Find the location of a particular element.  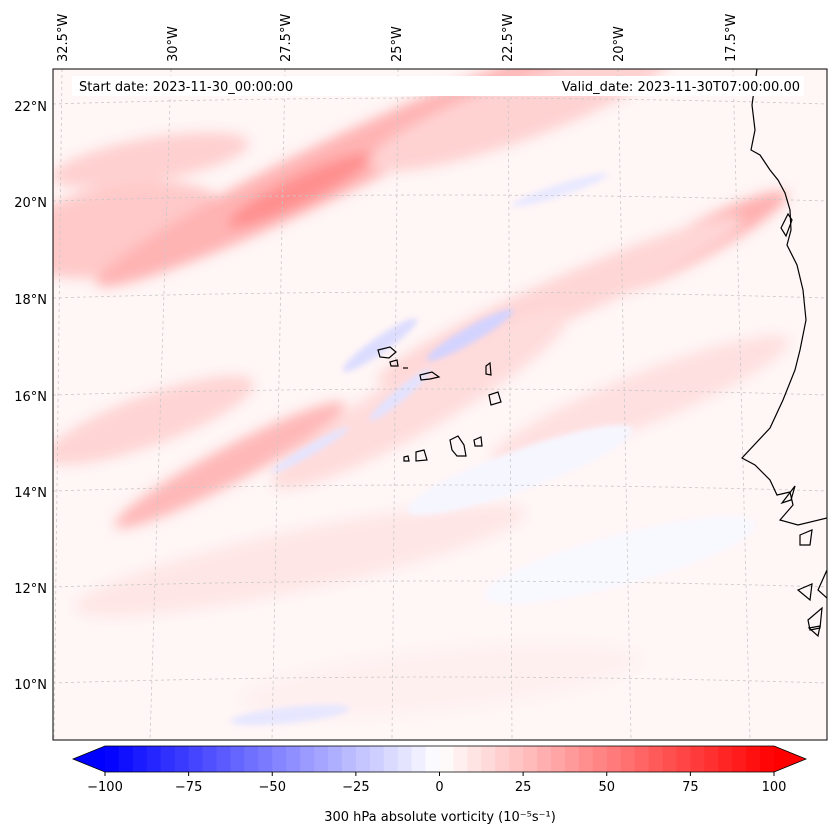

colorbar-tick-label: 0 is located at coordinates (439, 787).